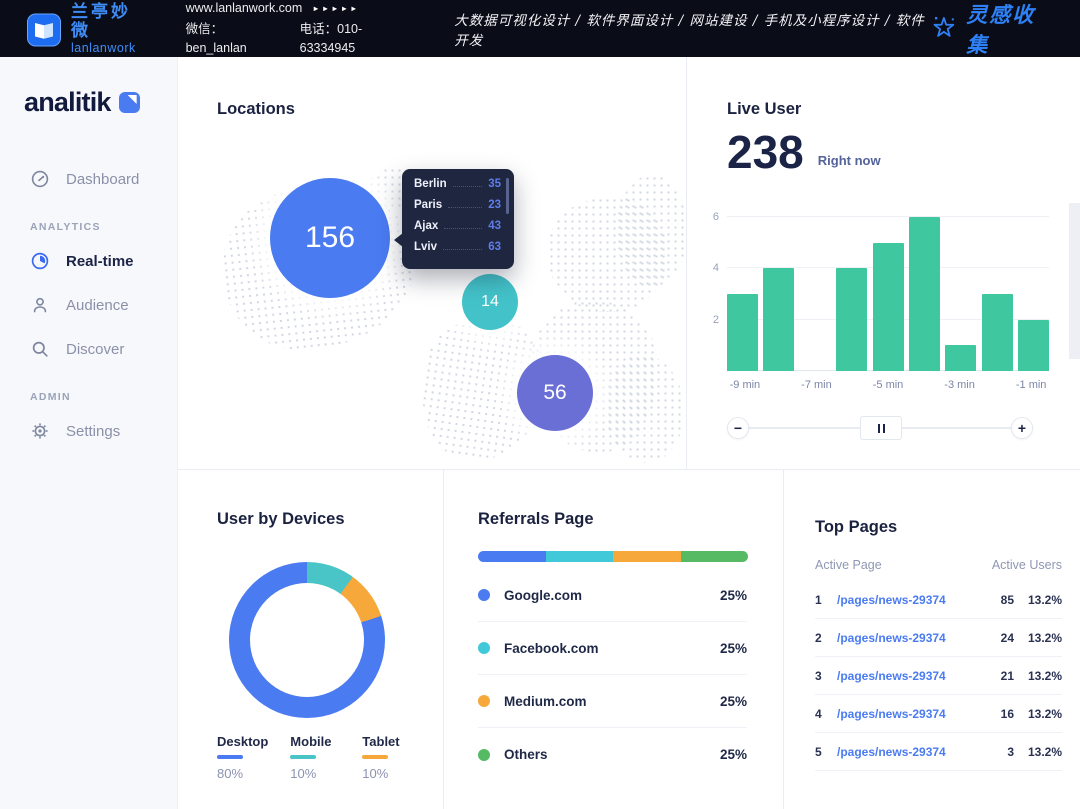 This screenshot has height=809, width=1080. What do you see at coordinates (88, 261) in the screenshot?
I see `sidebar-item-real-time: Real-time` at bounding box center [88, 261].